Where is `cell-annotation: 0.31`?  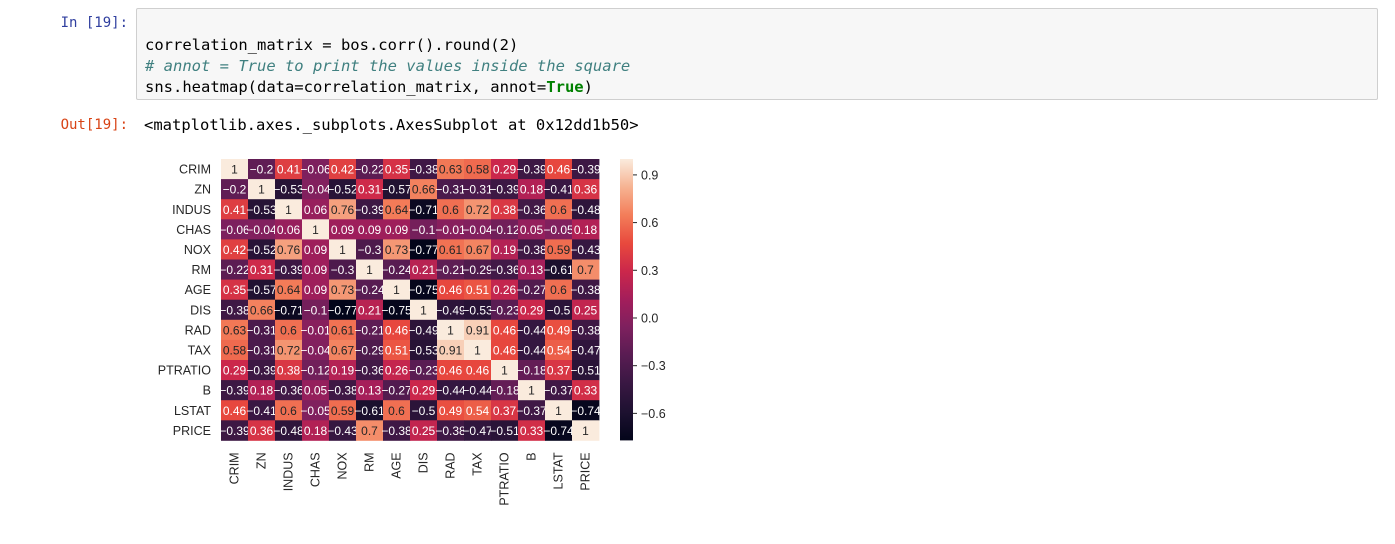 cell-annotation: 0.31 is located at coordinates (370, 190).